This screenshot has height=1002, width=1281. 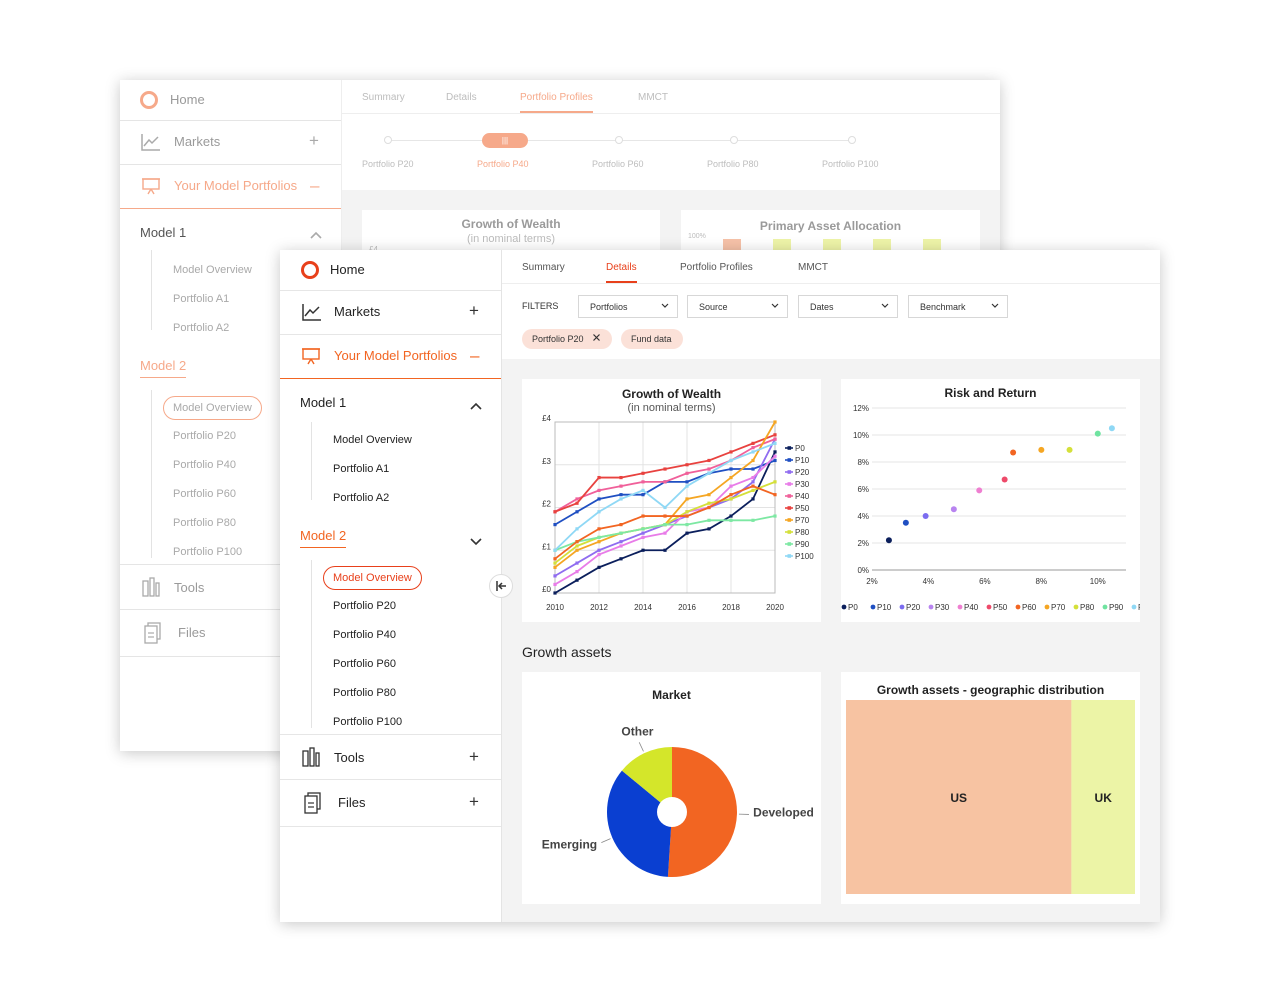 What do you see at coordinates (208, 552) in the screenshot?
I see `back-model2-item: Portfolio P100` at bounding box center [208, 552].